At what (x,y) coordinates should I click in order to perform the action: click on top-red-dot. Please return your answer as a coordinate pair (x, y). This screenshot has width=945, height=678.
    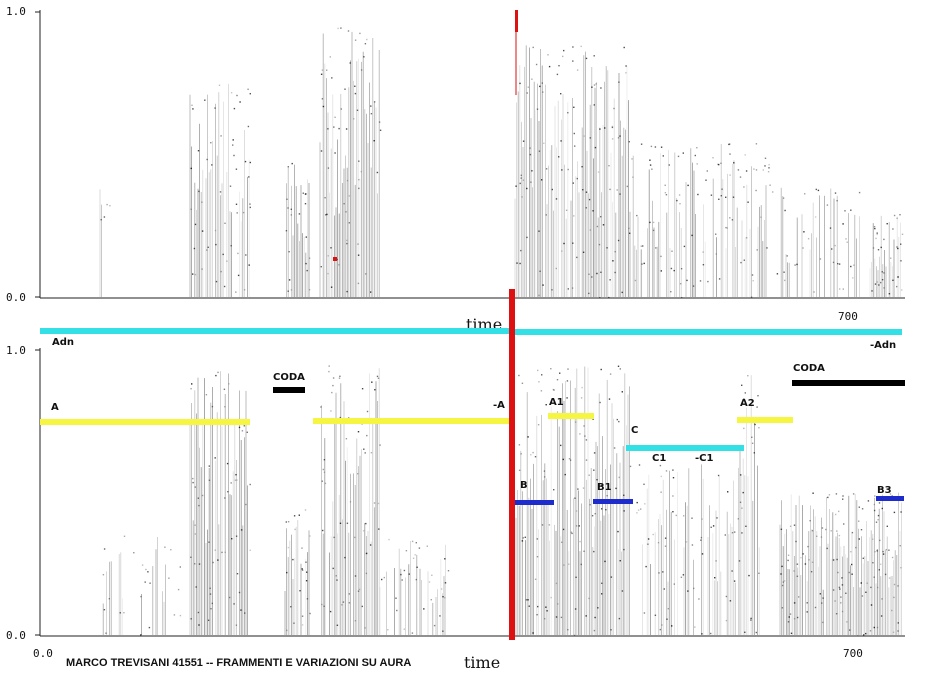
    Looking at the image, I should click on (335, 259).